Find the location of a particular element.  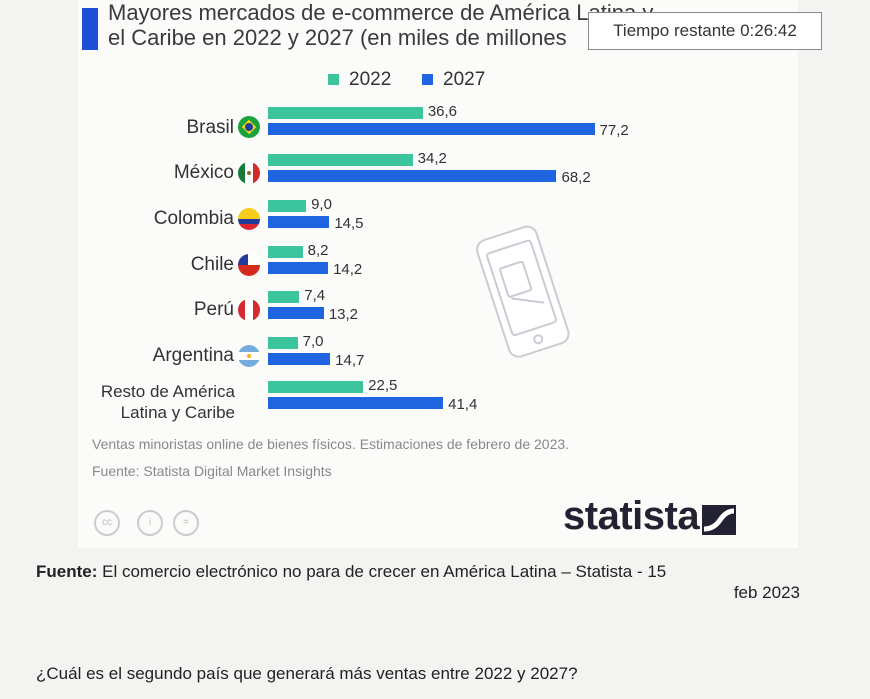

legend-label-2022: 2022 is located at coordinates (370, 79).